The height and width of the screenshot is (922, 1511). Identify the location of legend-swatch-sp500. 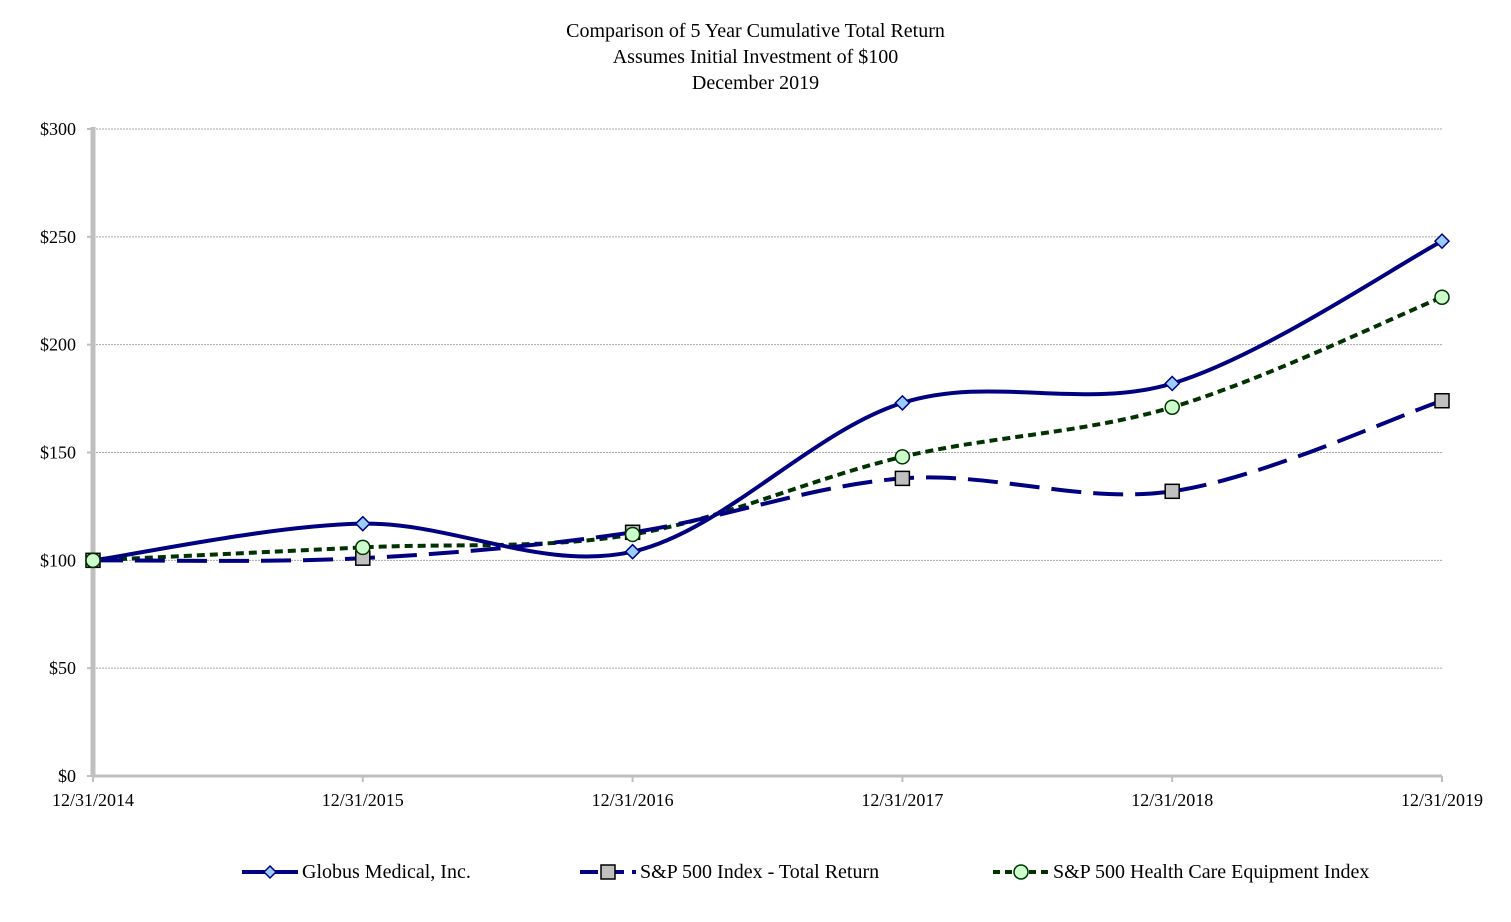
(608, 872).